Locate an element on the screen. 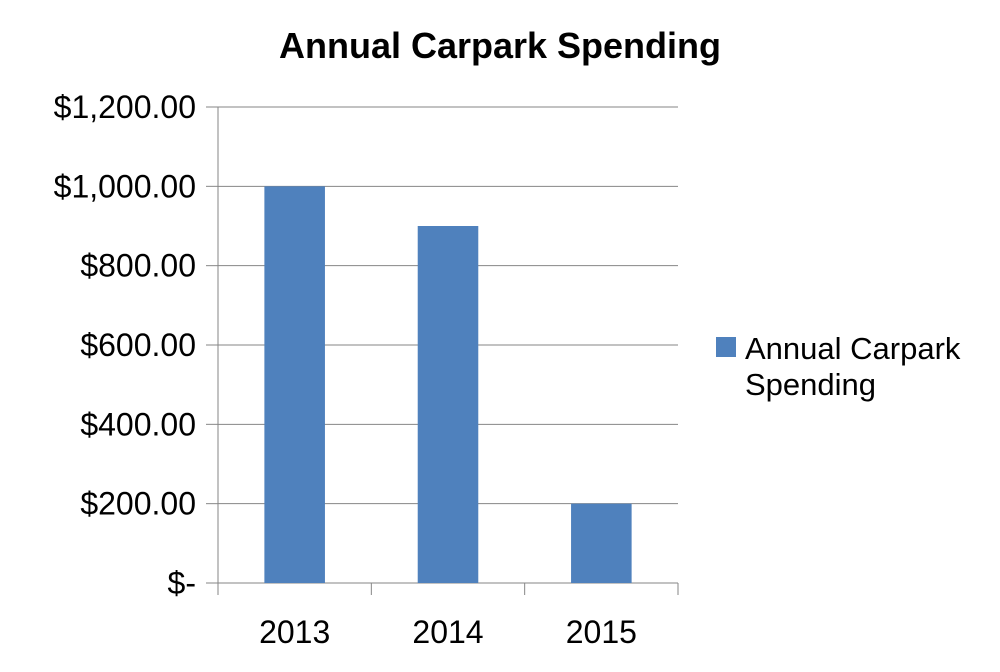  y-tick-label: $400.00 is located at coordinates (138, 424).